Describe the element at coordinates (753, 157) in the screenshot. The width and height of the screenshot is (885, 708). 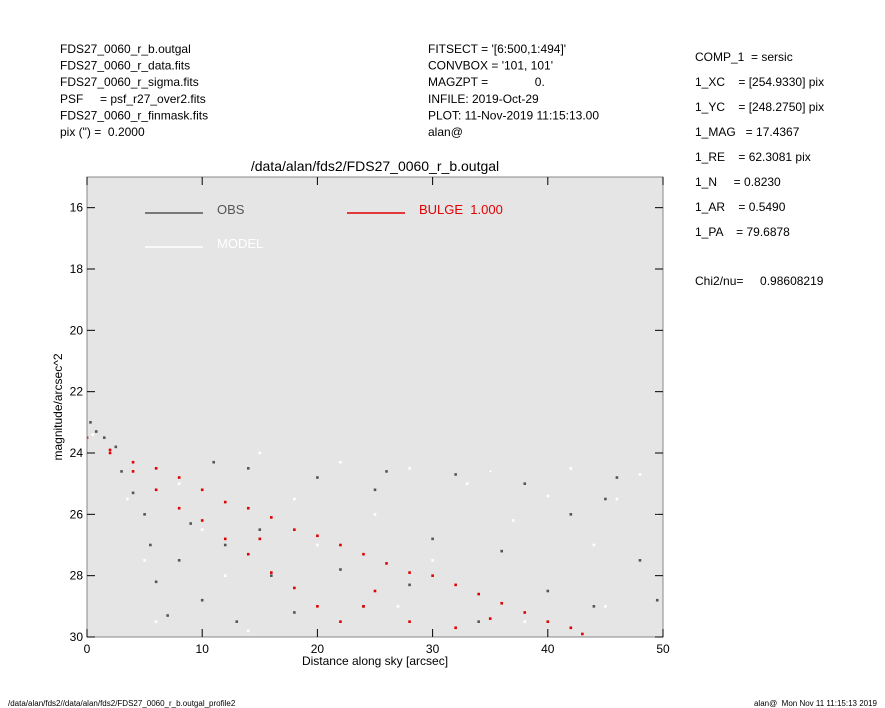
I see `fit-parameter: 1_RE = 62.3081 pix` at that location.